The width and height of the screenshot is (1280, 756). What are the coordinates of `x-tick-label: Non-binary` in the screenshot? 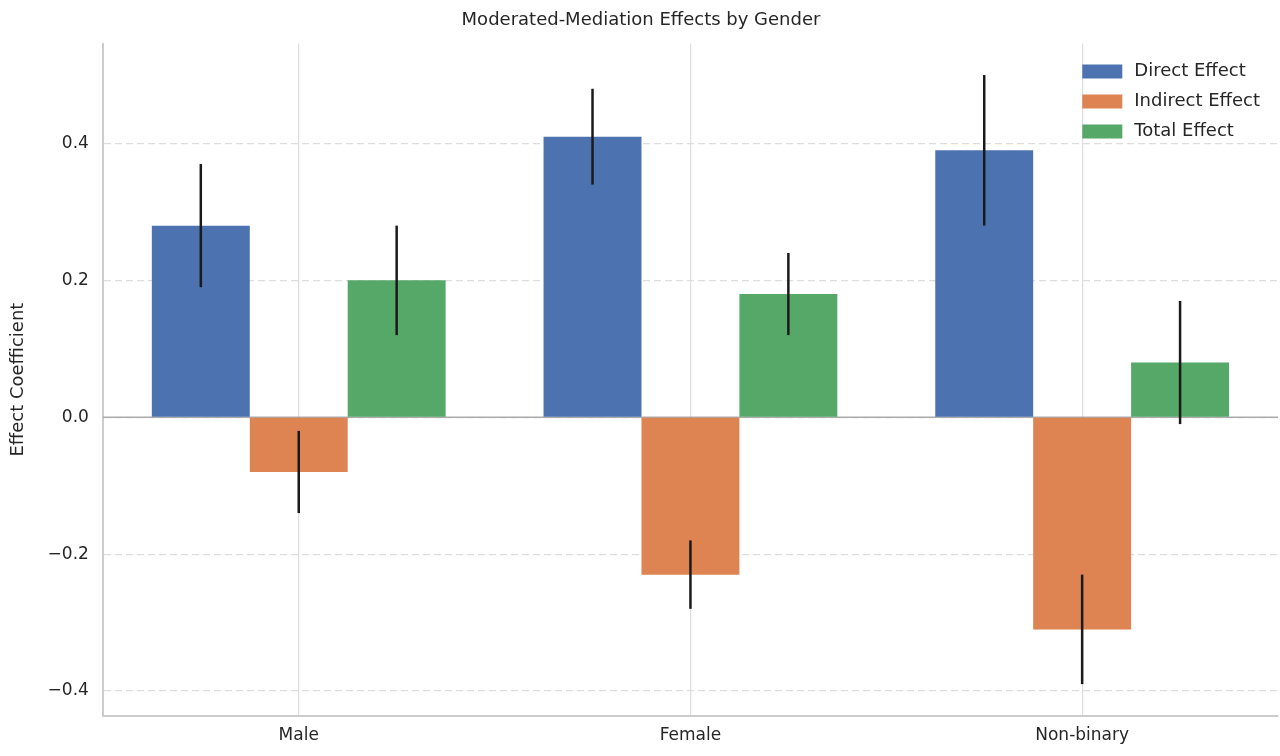 It's located at (1082, 734).